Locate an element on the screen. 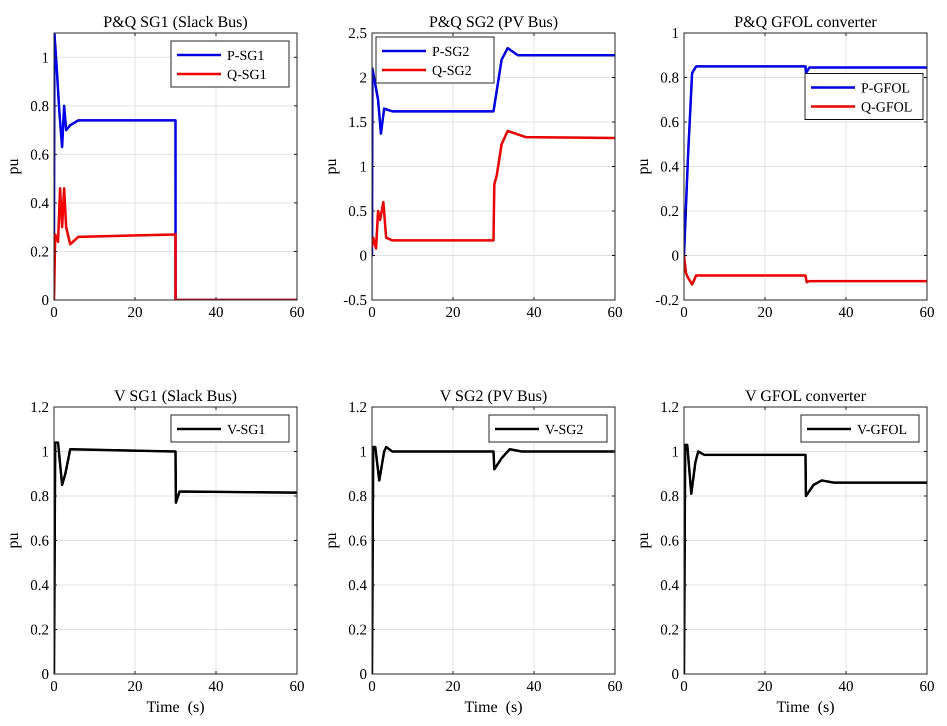  y-tick-label: -0.5 is located at coordinates (355, 301).